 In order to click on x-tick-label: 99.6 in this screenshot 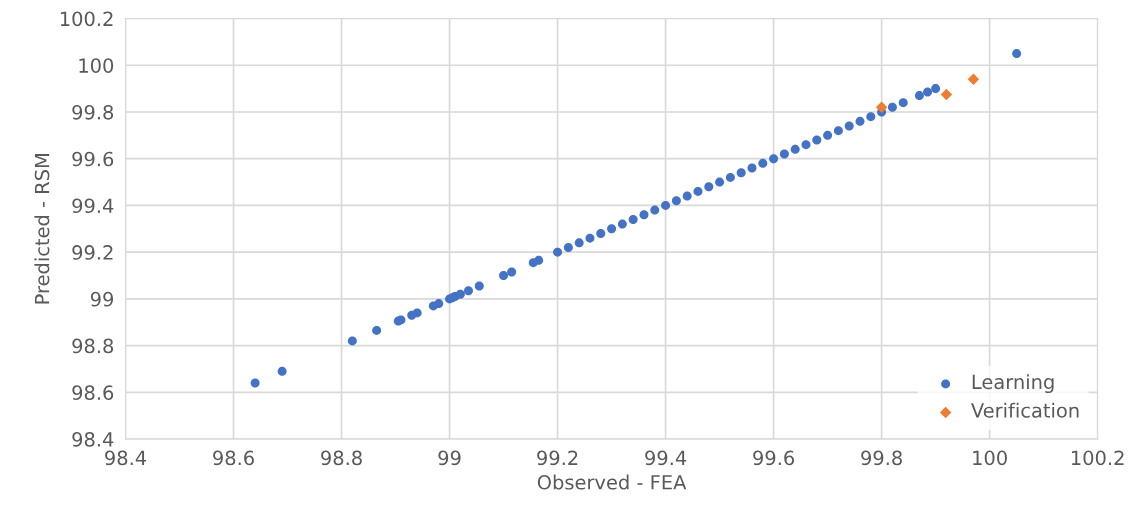, I will do `click(774, 458)`.